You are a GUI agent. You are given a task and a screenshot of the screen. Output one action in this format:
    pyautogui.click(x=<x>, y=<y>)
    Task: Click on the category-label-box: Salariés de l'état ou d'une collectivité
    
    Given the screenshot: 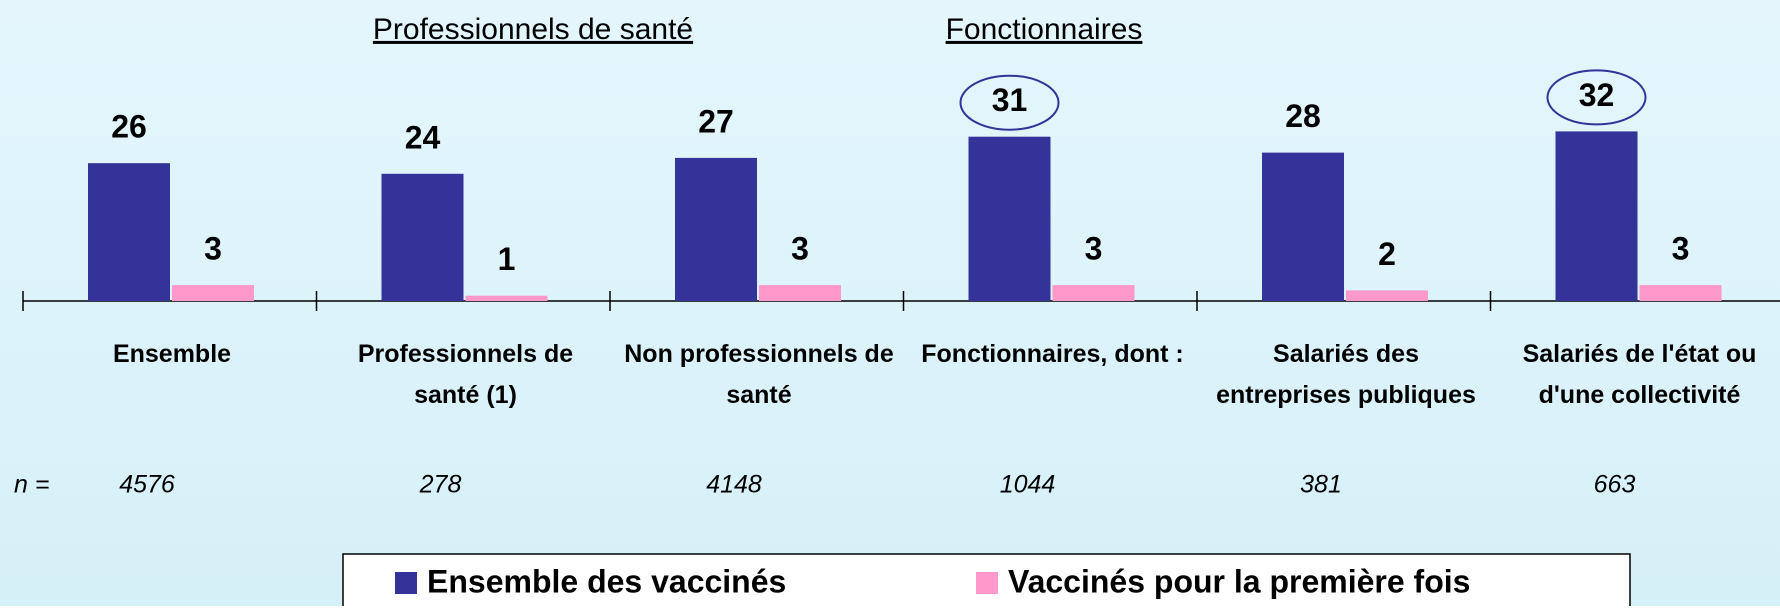 What is the action you would take?
    pyautogui.click(x=1639, y=374)
    